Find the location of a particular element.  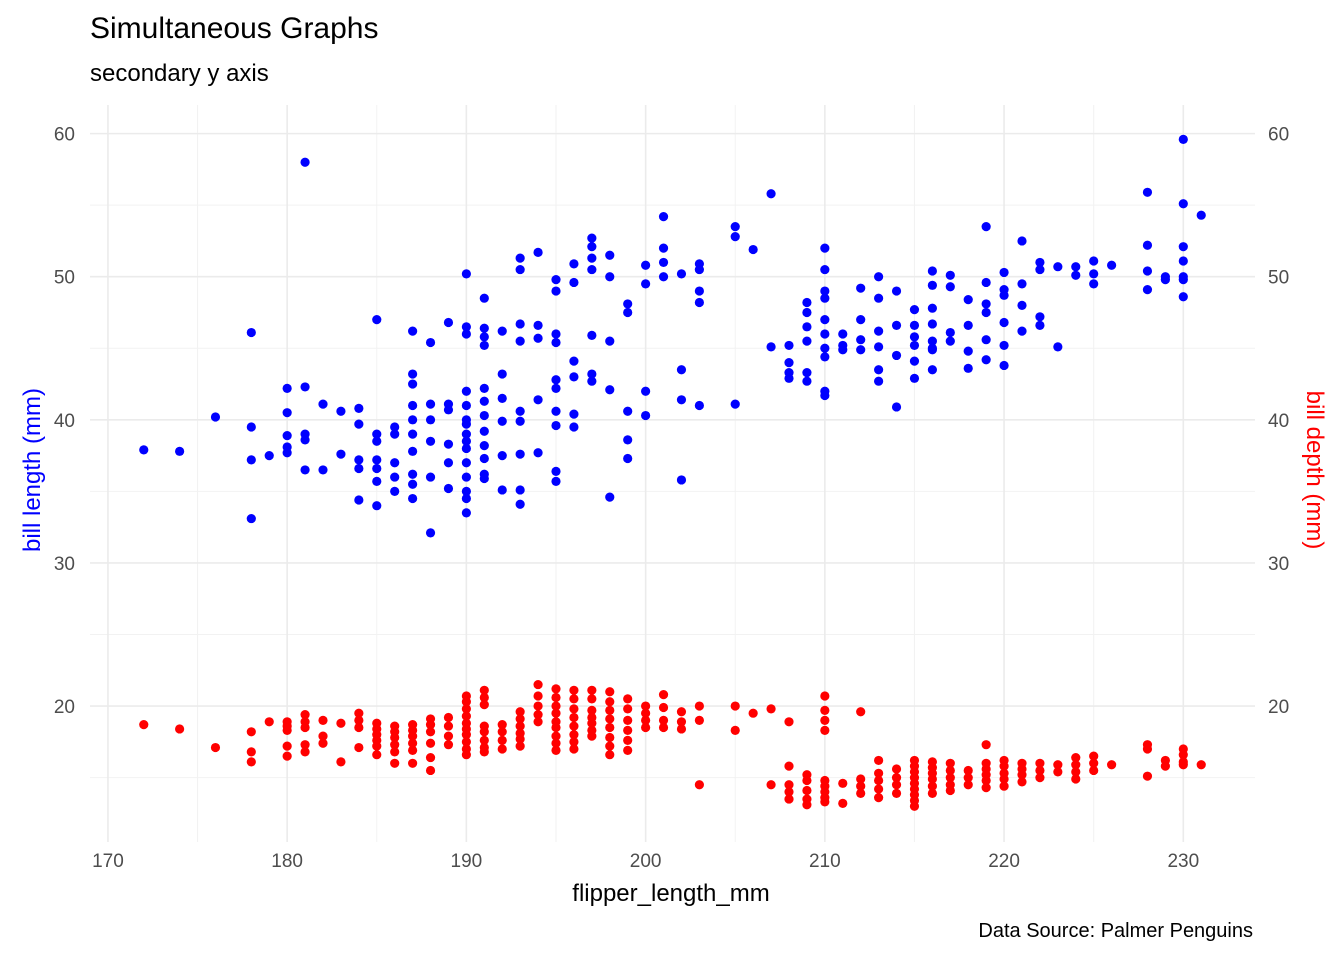

x-tick-label: 170 is located at coordinates (108, 861).